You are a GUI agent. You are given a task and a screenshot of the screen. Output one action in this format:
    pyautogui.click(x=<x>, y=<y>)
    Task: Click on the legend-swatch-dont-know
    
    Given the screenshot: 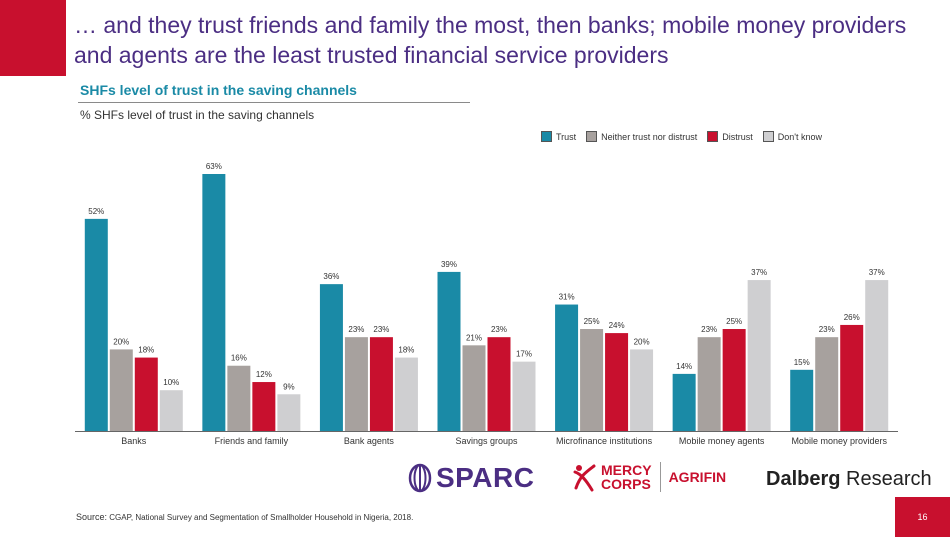 What is the action you would take?
    pyautogui.click(x=768, y=136)
    